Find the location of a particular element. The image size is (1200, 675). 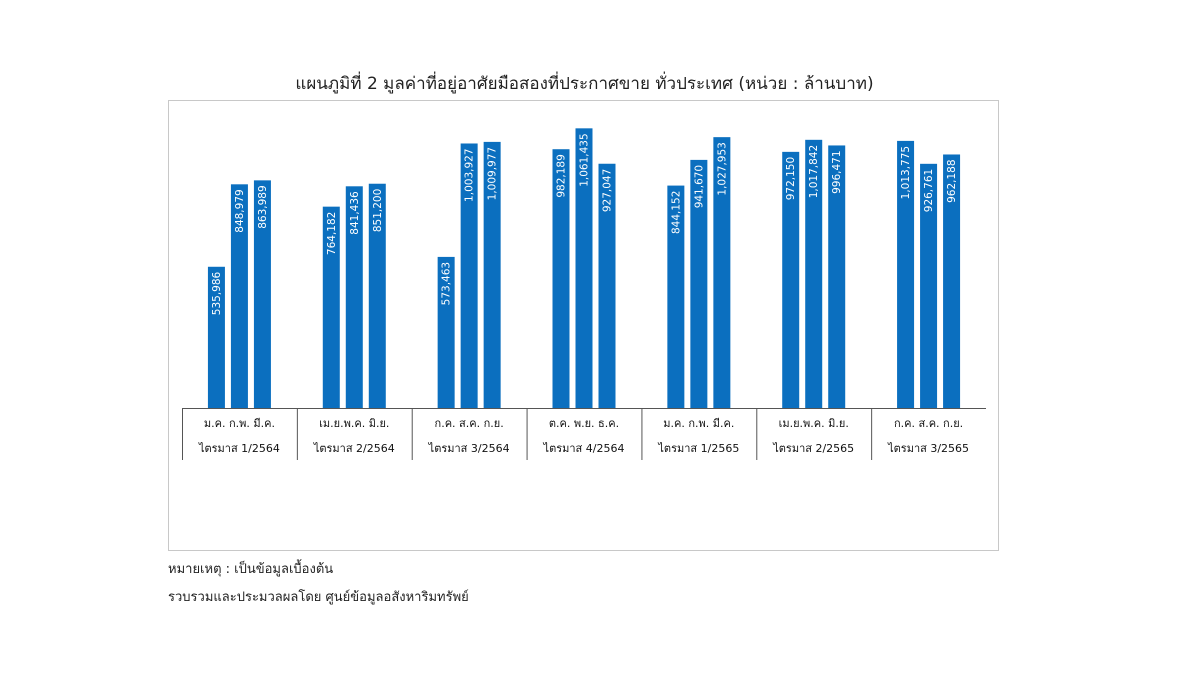

bar-data-label: 972,150 is located at coordinates (791, 178).